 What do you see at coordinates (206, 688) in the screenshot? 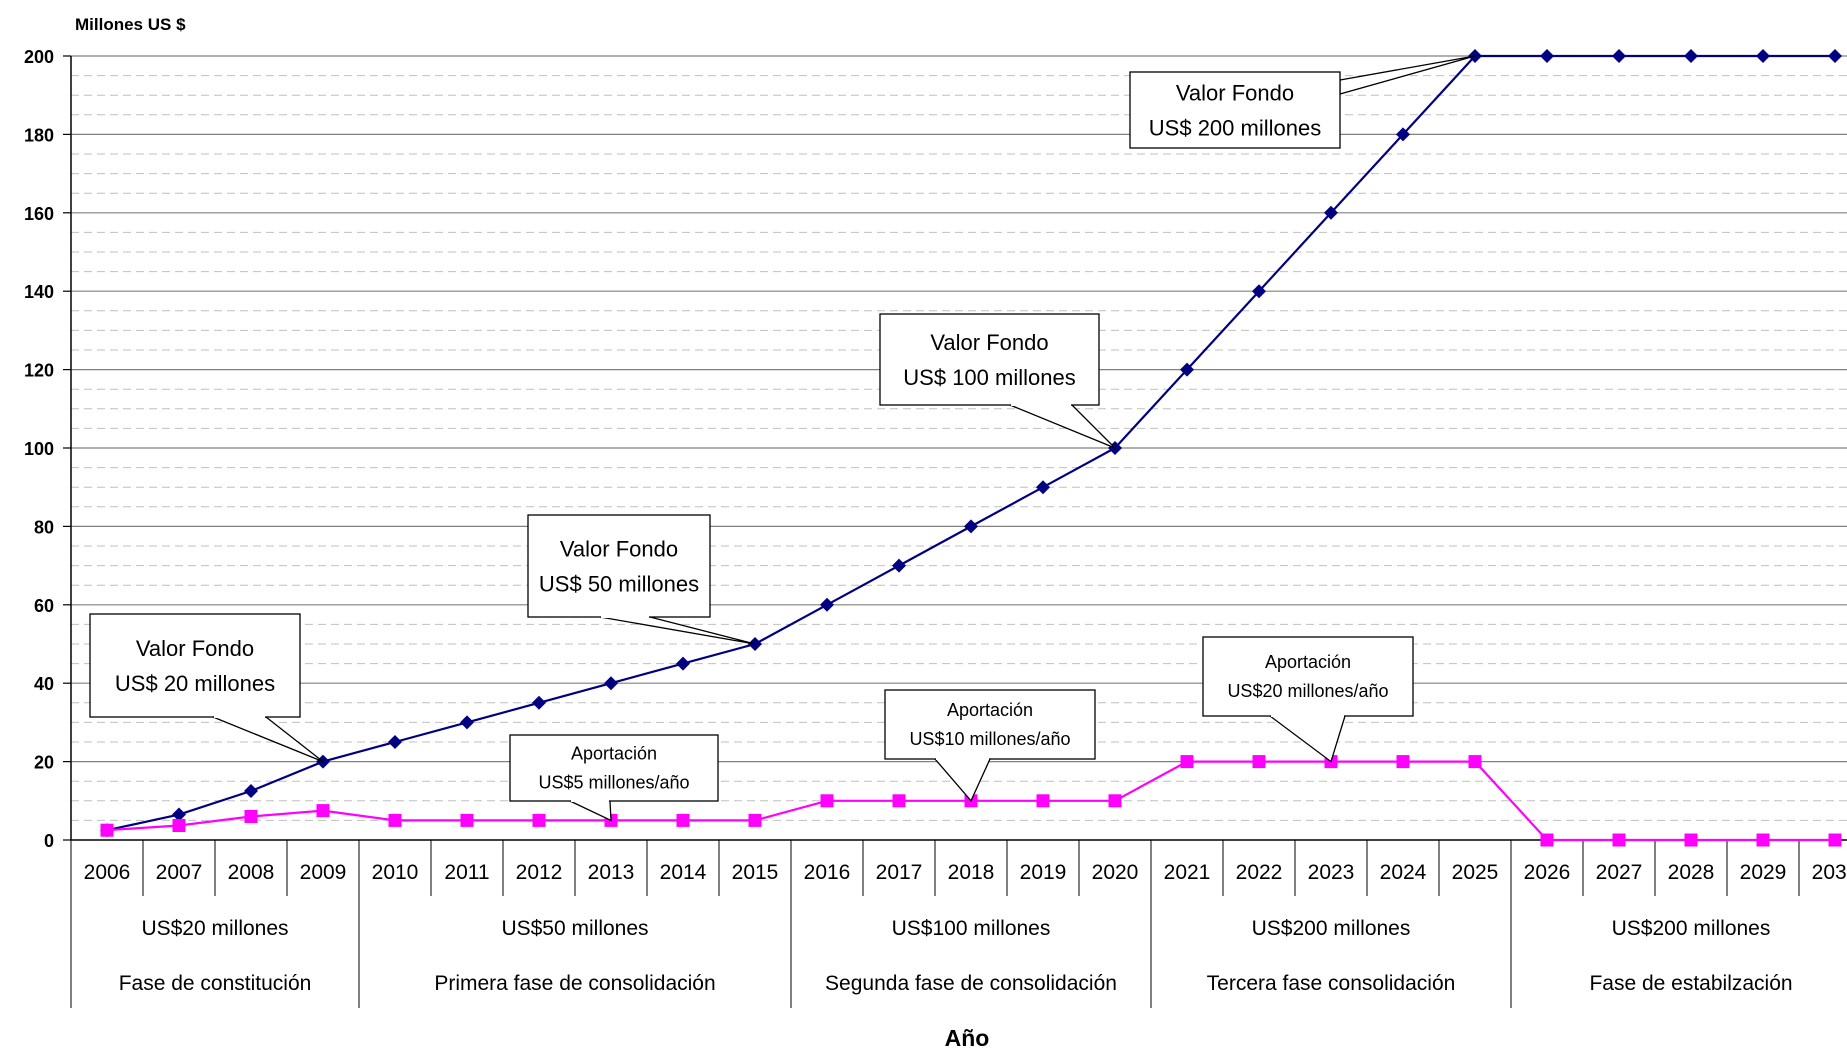
I see `callout: Valor Fondo US$ 20 millones` at bounding box center [206, 688].